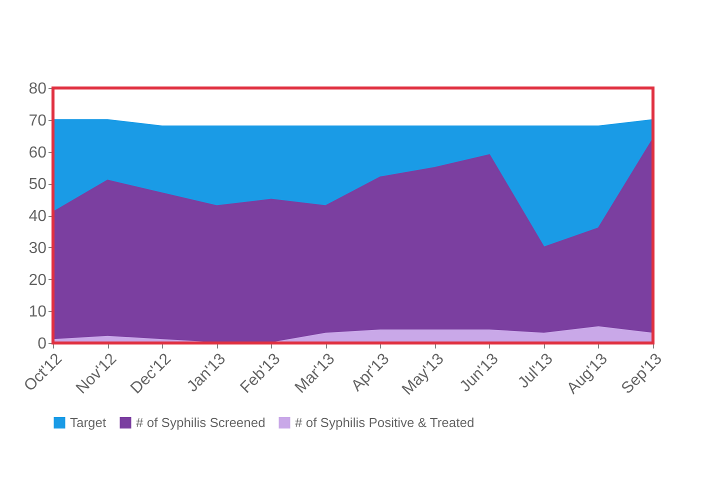 Image resolution: width=717 pixels, height=481 pixels. What do you see at coordinates (37, 280) in the screenshot?
I see `y-tick-label: 20` at bounding box center [37, 280].